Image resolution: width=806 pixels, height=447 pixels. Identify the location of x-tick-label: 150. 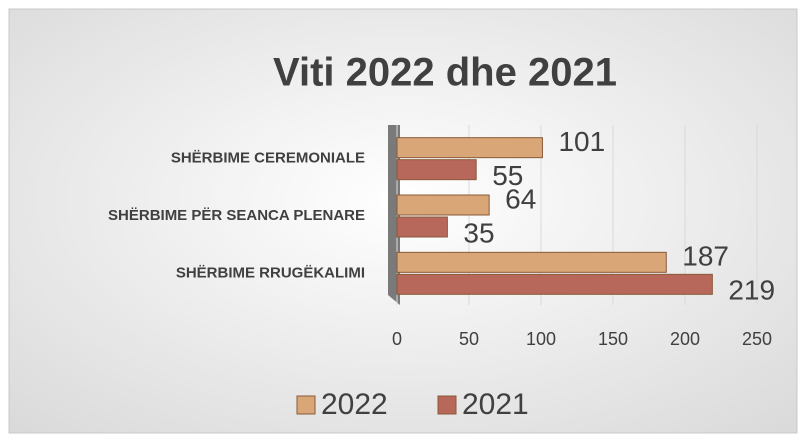
(613, 339).